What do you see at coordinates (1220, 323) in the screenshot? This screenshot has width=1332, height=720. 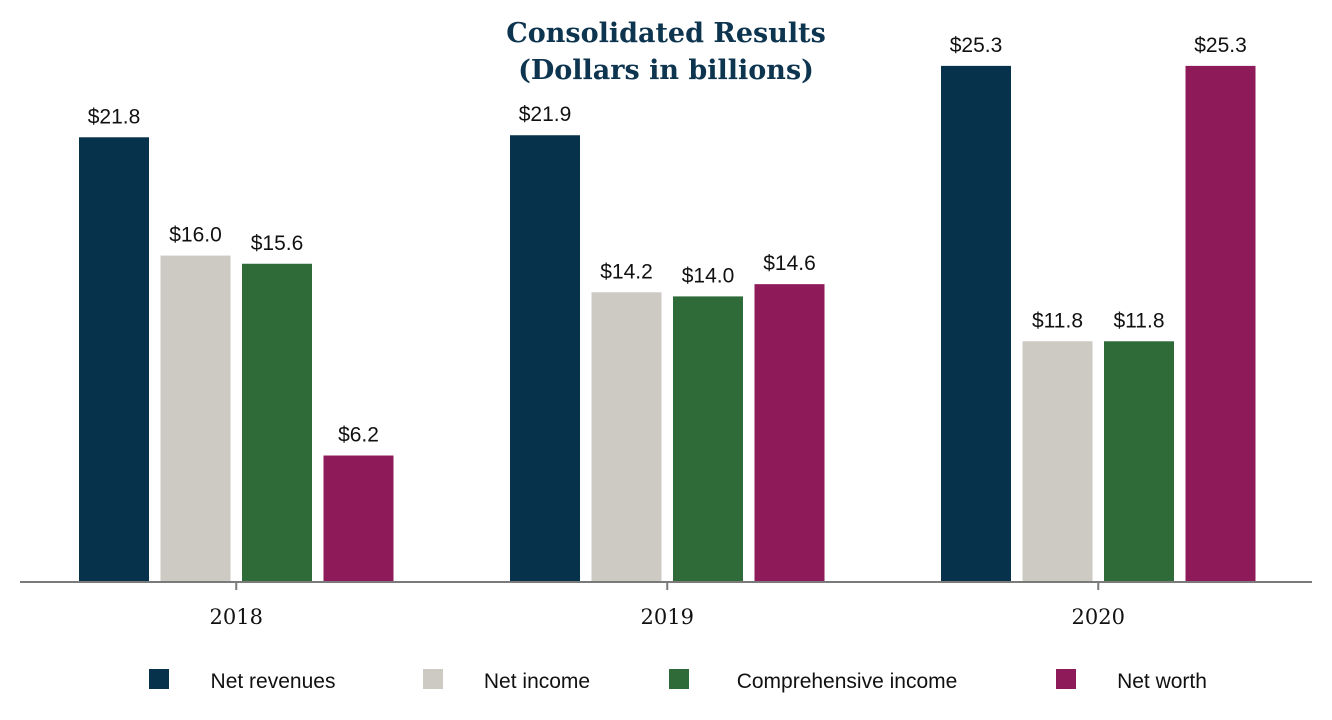 I see `bar-net-worth-2020` at bounding box center [1220, 323].